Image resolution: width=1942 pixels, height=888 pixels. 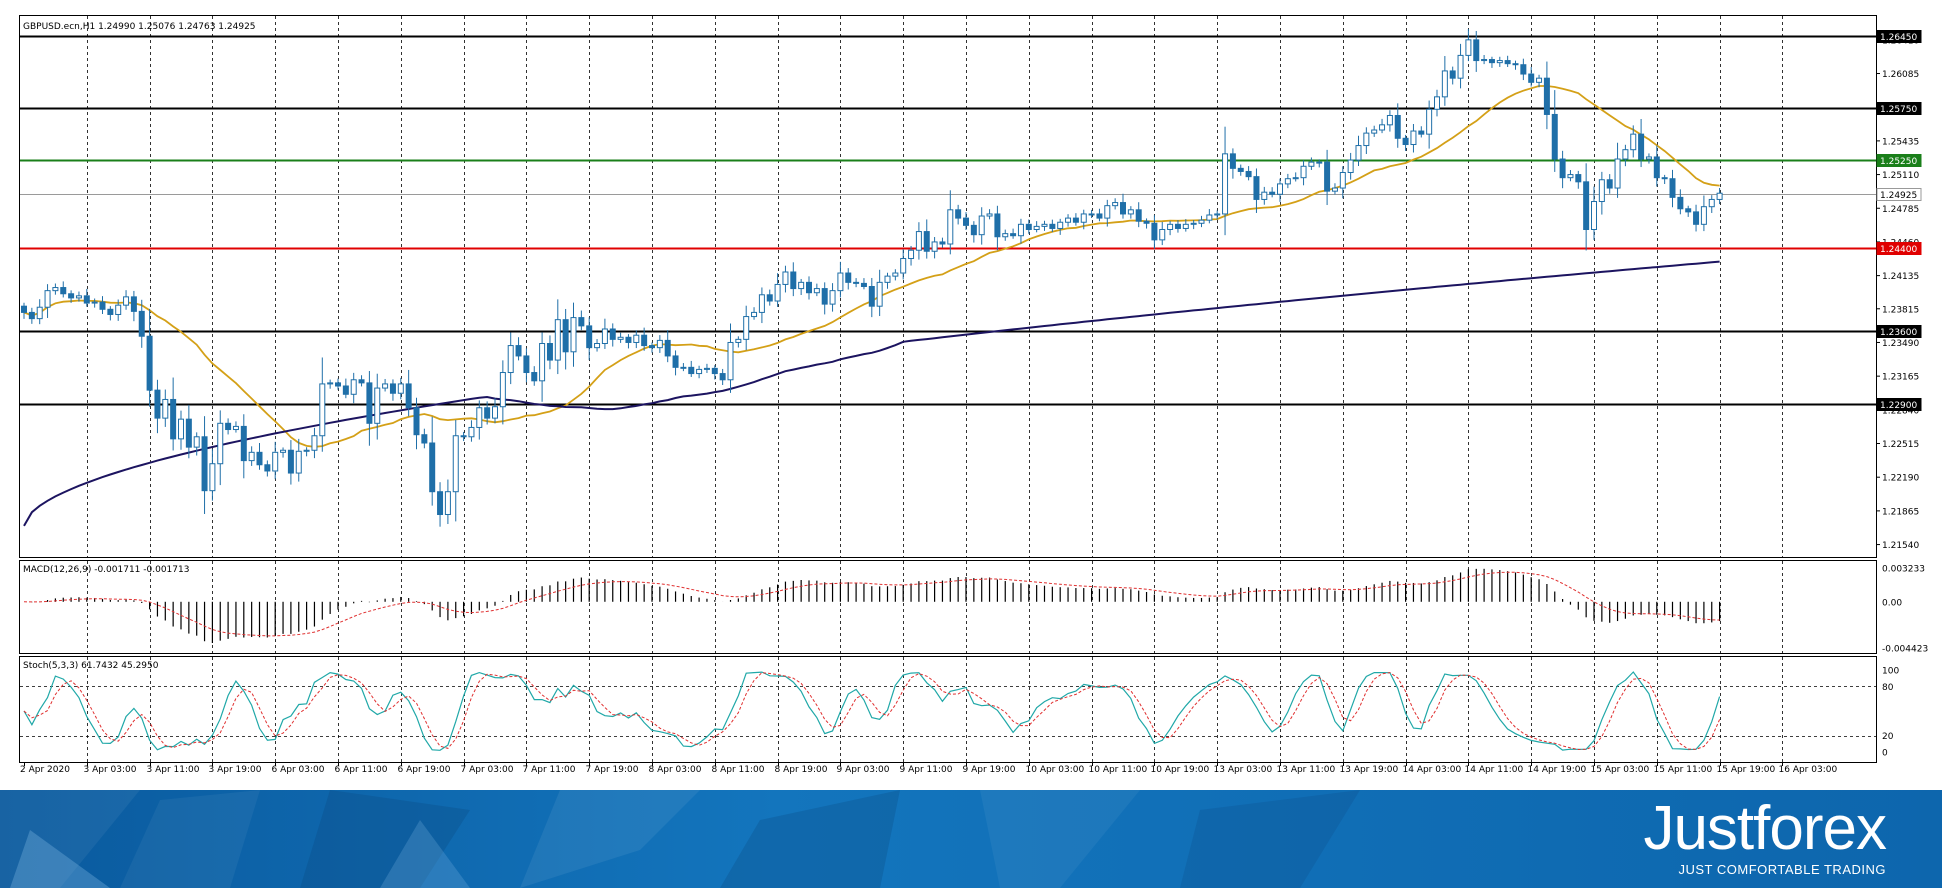 I want to click on time-tick-label: 7 Apr 11:00, so click(x=549, y=770).